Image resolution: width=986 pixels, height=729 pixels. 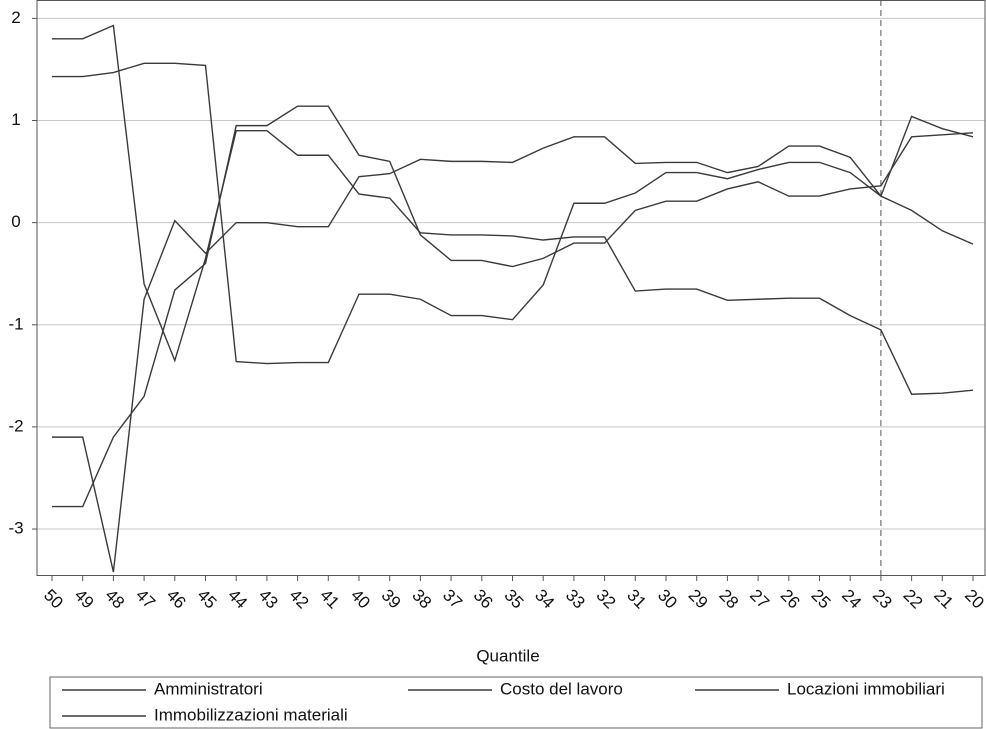 What do you see at coordinates (943, 599) in the screenshot?
I see `x-tick-label: 21` at bounding box center [943, 599].